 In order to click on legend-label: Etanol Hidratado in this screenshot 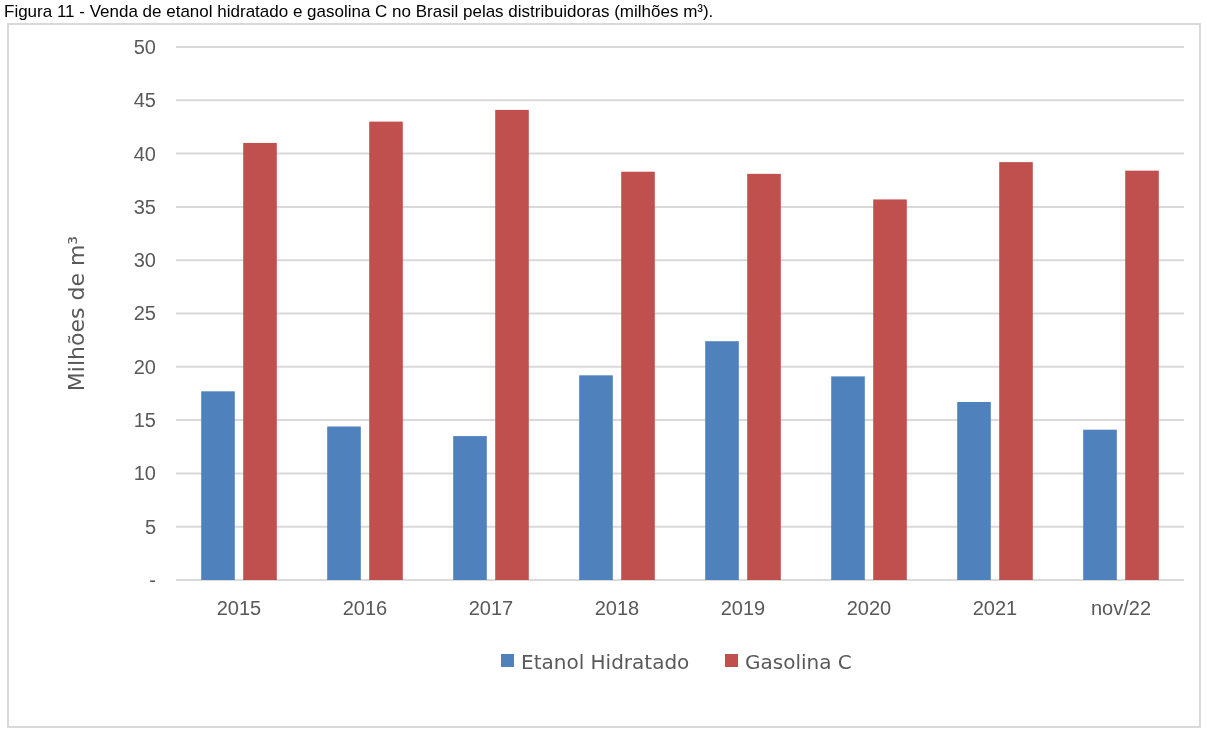, I will do `click(605, 662)`.